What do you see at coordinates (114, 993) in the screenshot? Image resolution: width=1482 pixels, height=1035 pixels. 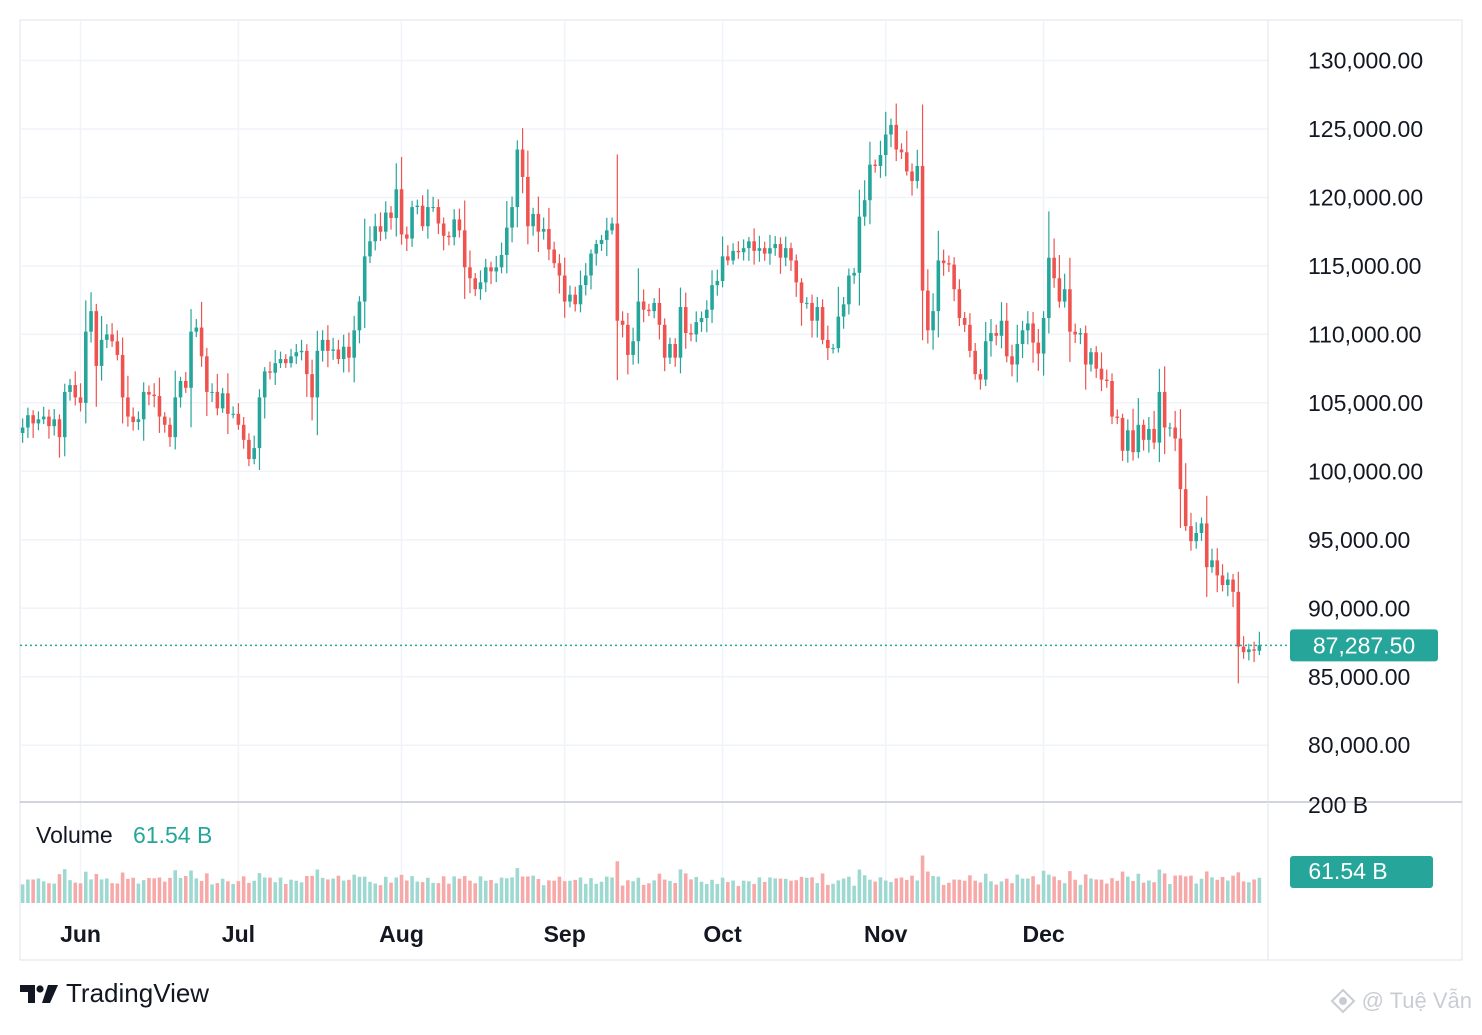 I see `brand-footer: TradingView` at bounding box center [114, 993].